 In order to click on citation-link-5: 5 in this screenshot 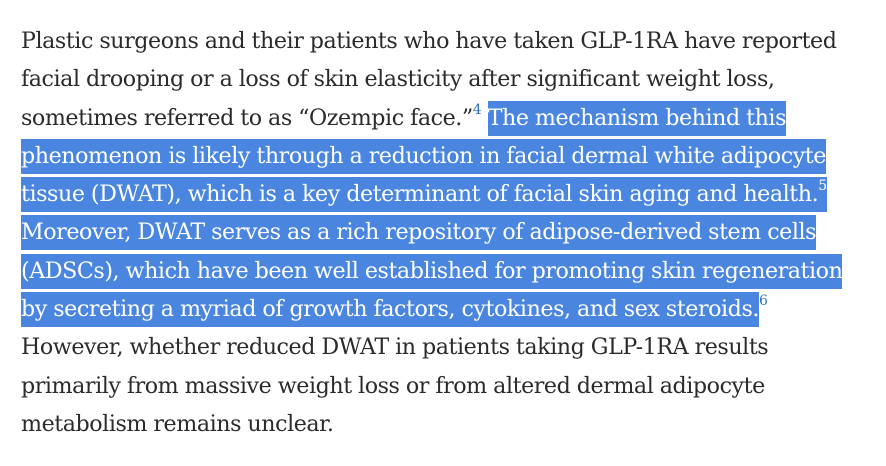, I will do `click(822, 186)`.